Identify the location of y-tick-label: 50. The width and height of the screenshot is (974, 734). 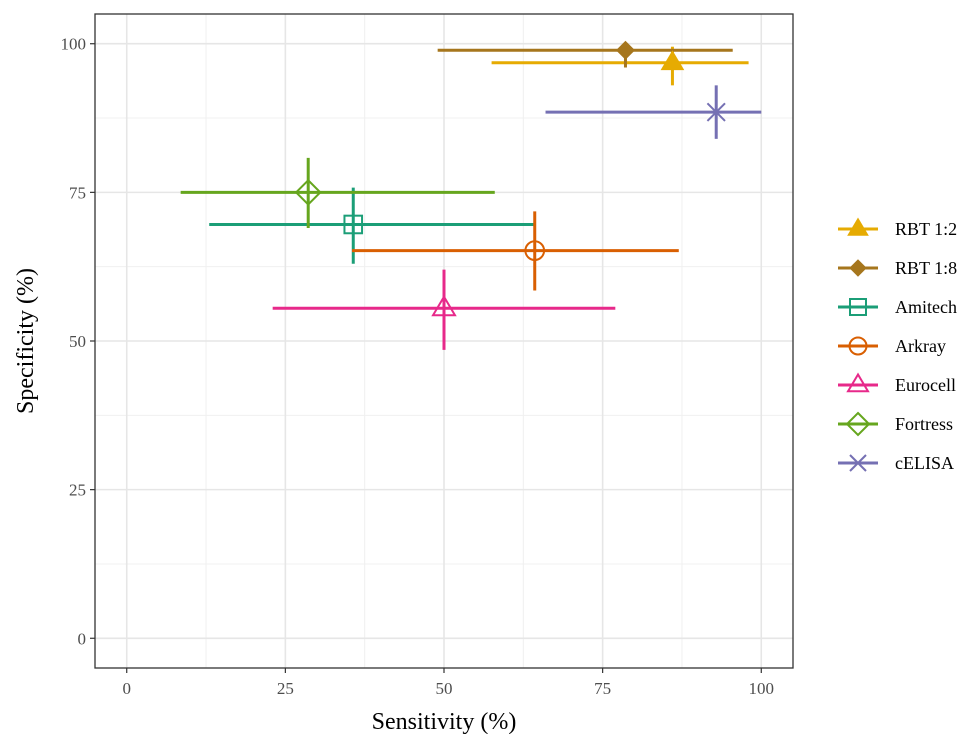
(77, 341).